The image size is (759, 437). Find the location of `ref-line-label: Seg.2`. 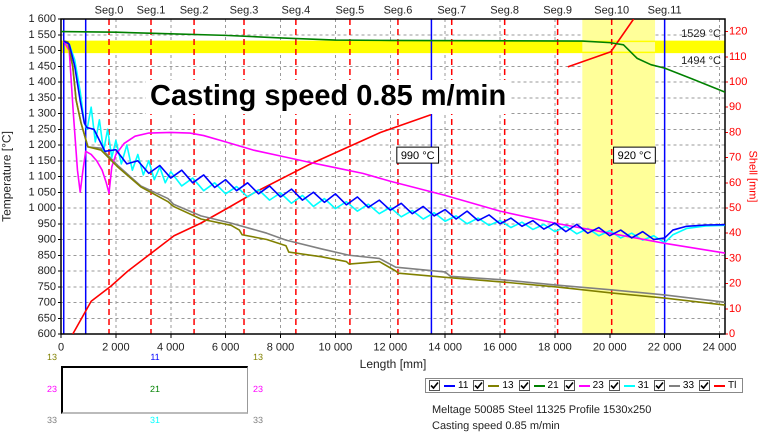

ref-line-label: Seg.2 is located at coordinates (194, 10).